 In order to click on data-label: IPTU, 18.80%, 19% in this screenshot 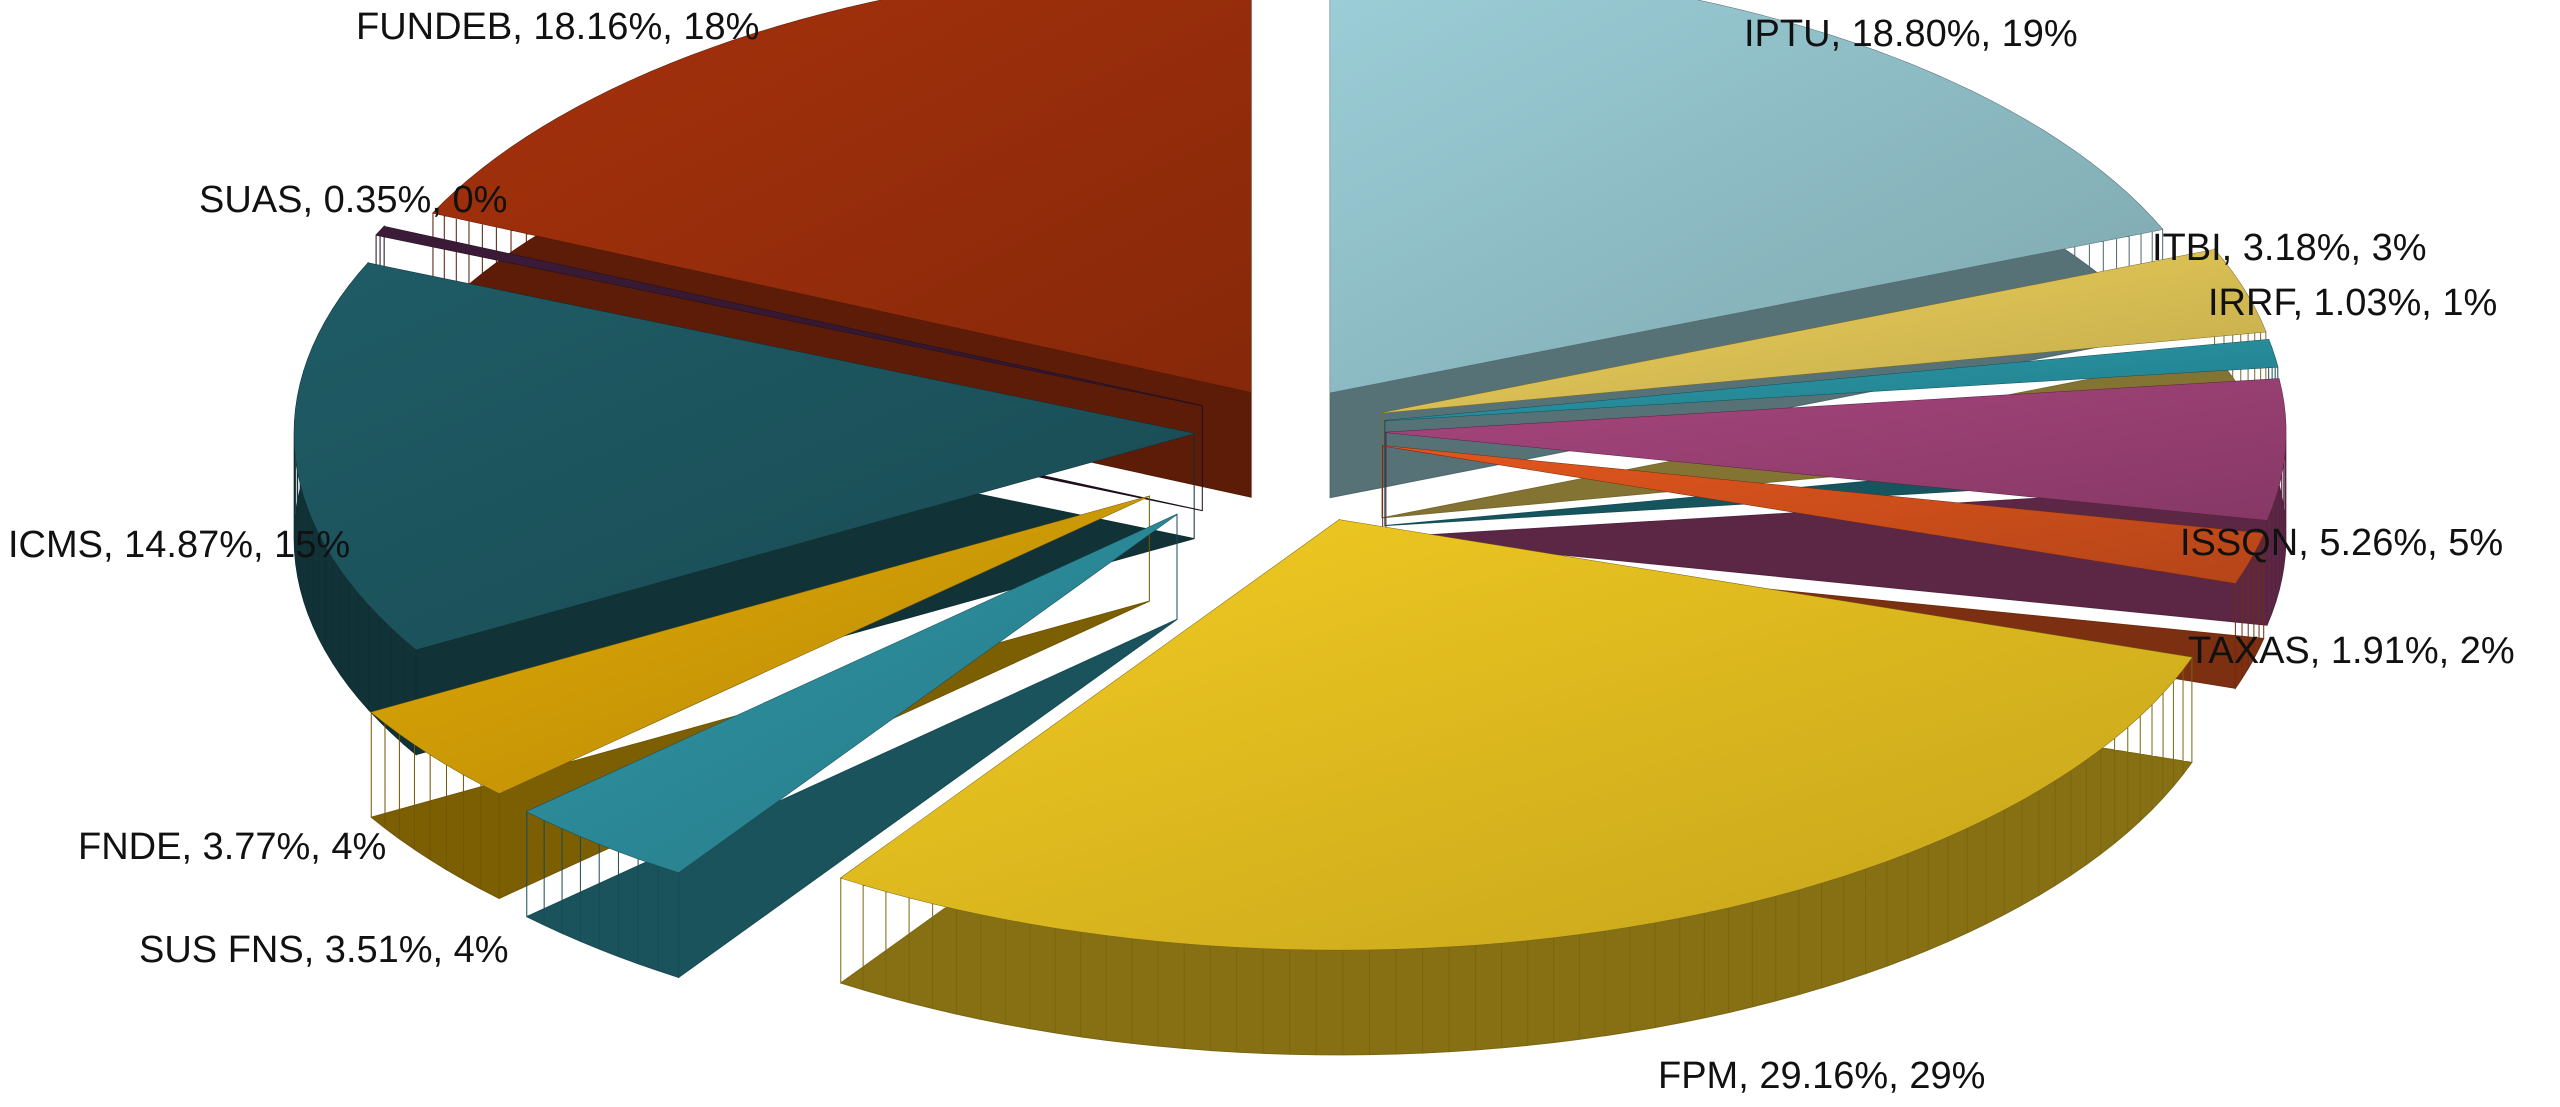, I will do `click(1911, 34)`.